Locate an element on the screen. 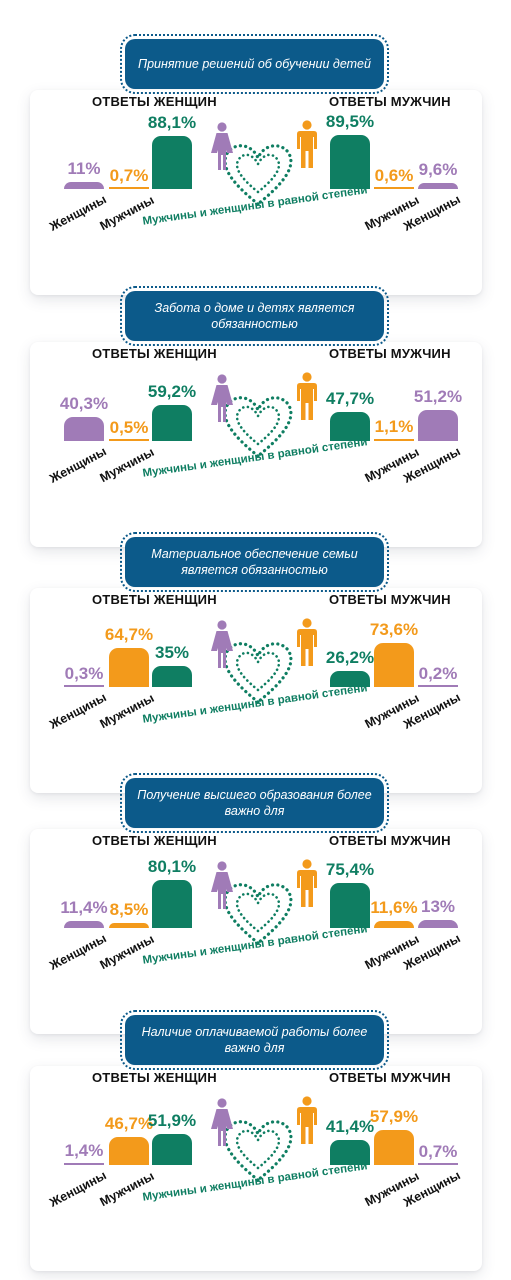 The height and width of the screenshot is (1280, 511). value-label: 57,9% is located at coordinates (394, 1117).